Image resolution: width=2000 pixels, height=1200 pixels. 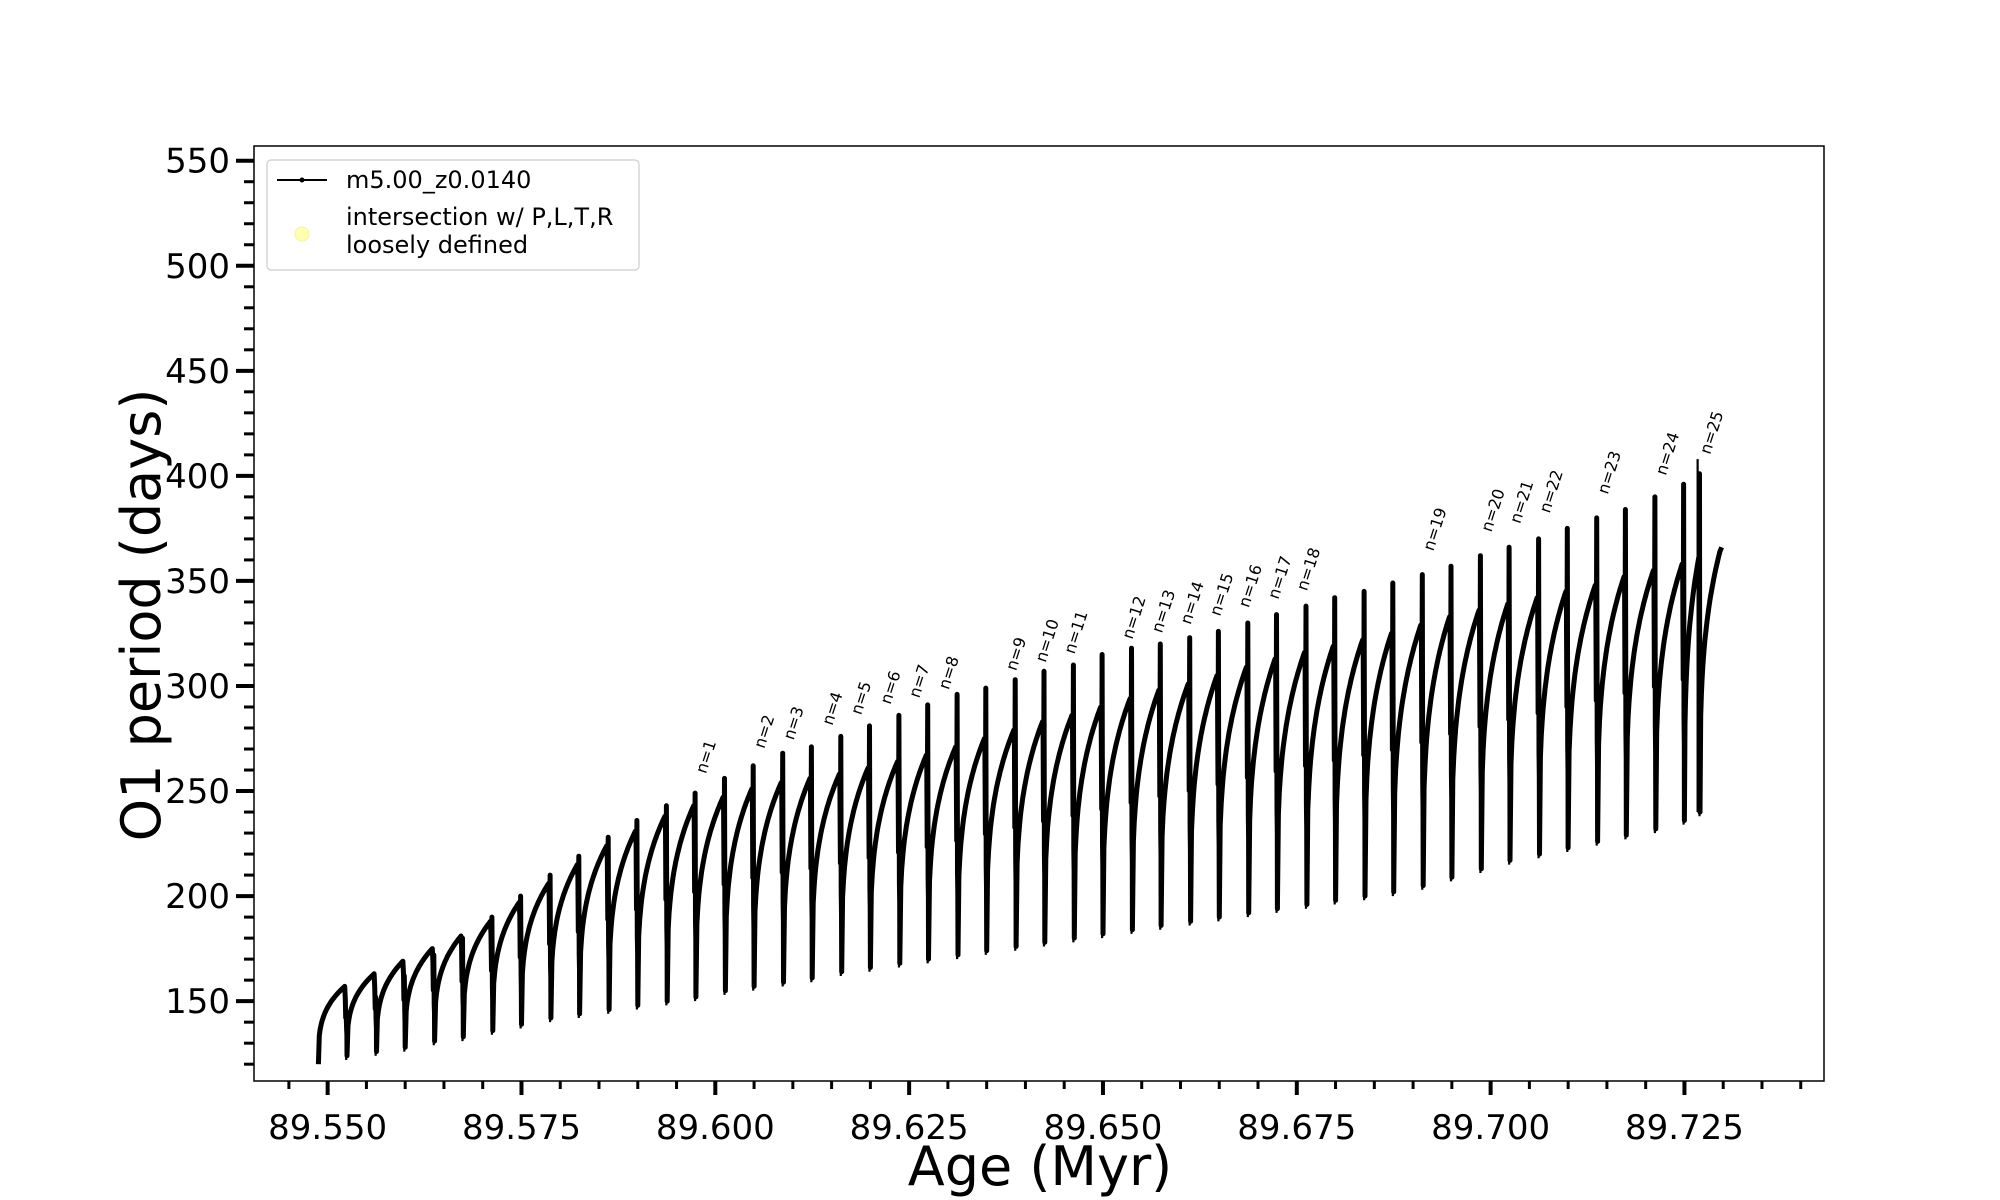 I want to click on peak-annotation: n=16, so click(x=1250, y=586).